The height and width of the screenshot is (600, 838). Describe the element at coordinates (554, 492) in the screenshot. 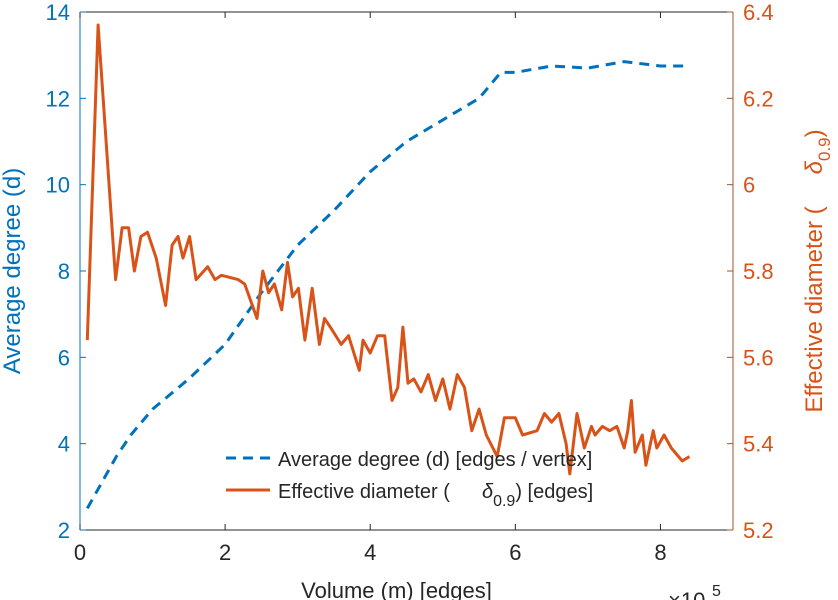

I see `legend-label-post: ) [edges]` at that location.